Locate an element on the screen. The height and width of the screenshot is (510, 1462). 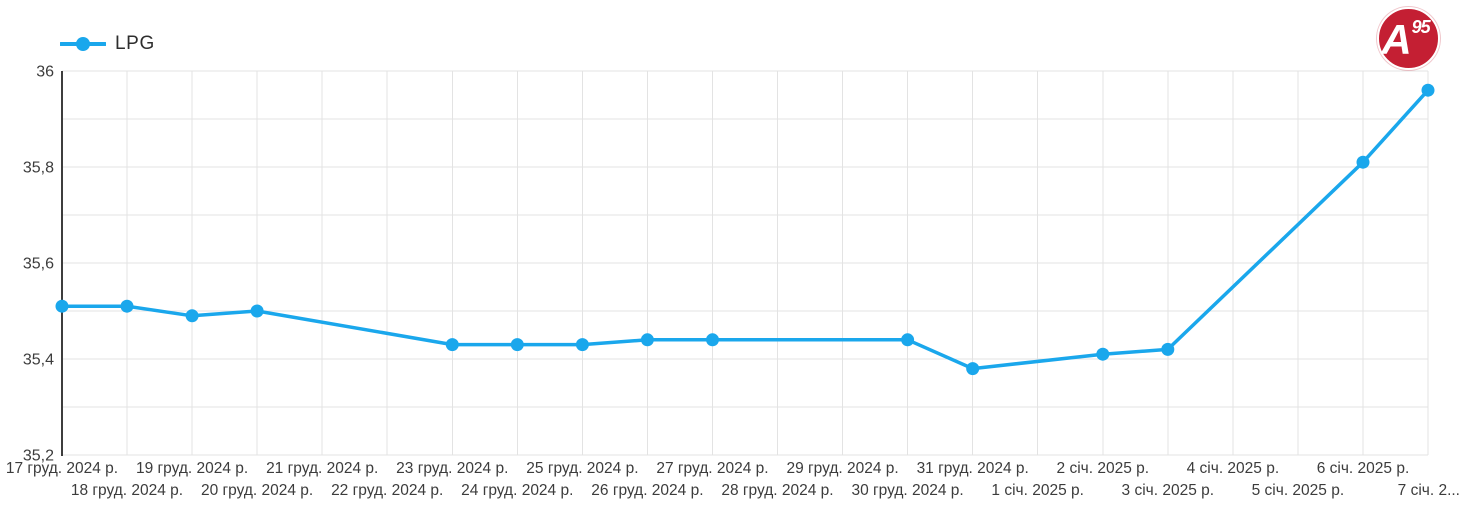
x-axis-tick-label: 6 січ. 2025 р. is located at coordinates (1363, 468).